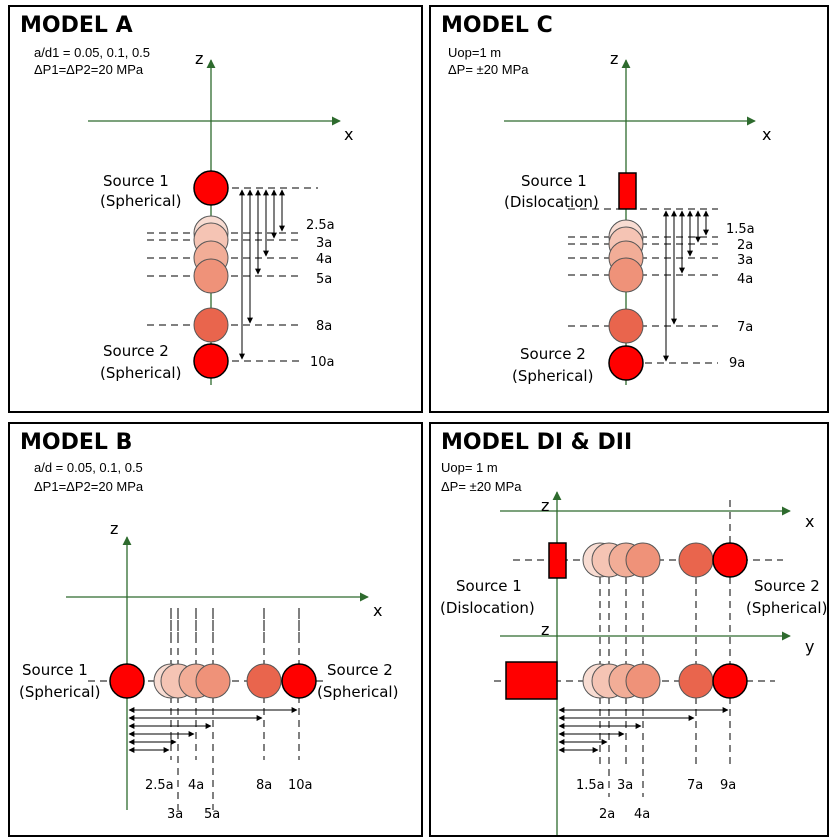 The height and width of the screenshot is (840, 832). I want to click on lower-spheres, so click(648, 681).